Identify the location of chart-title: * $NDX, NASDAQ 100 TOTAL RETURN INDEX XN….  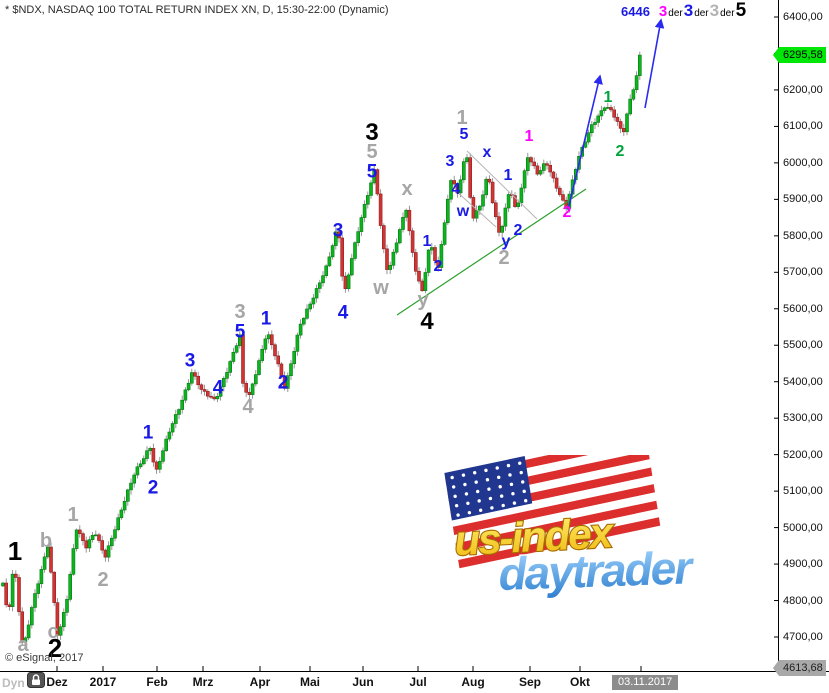
(197, 10).